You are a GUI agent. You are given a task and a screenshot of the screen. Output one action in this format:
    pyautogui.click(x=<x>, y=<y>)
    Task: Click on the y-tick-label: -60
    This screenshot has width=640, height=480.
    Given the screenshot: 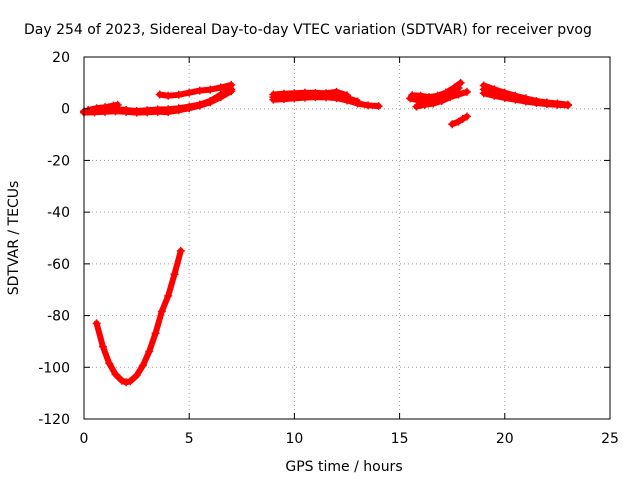 What is the action you would take?
    pyautogui.click(x=58, y=265)
    